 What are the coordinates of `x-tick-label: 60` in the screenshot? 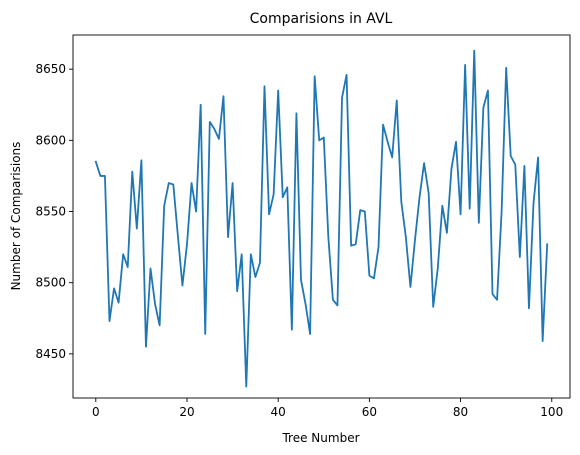 It's located at (369, 412).